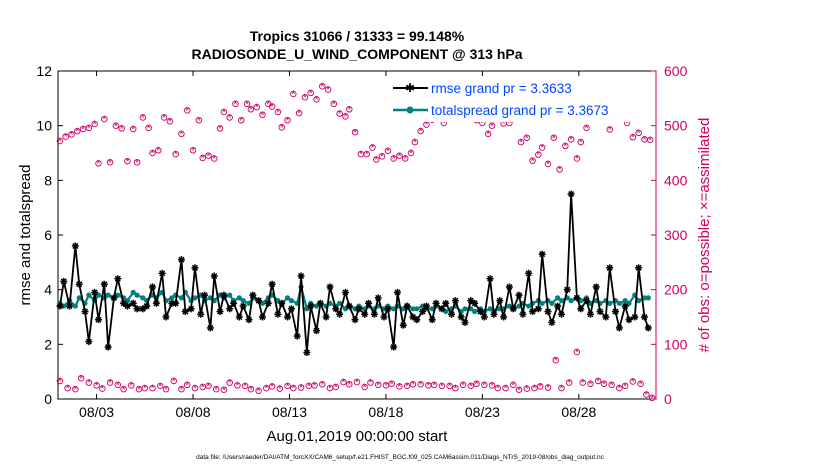  Describe the element at coordinates (676, 71) in the screenshot. I see `y-right-tick-label: 600` at that location.